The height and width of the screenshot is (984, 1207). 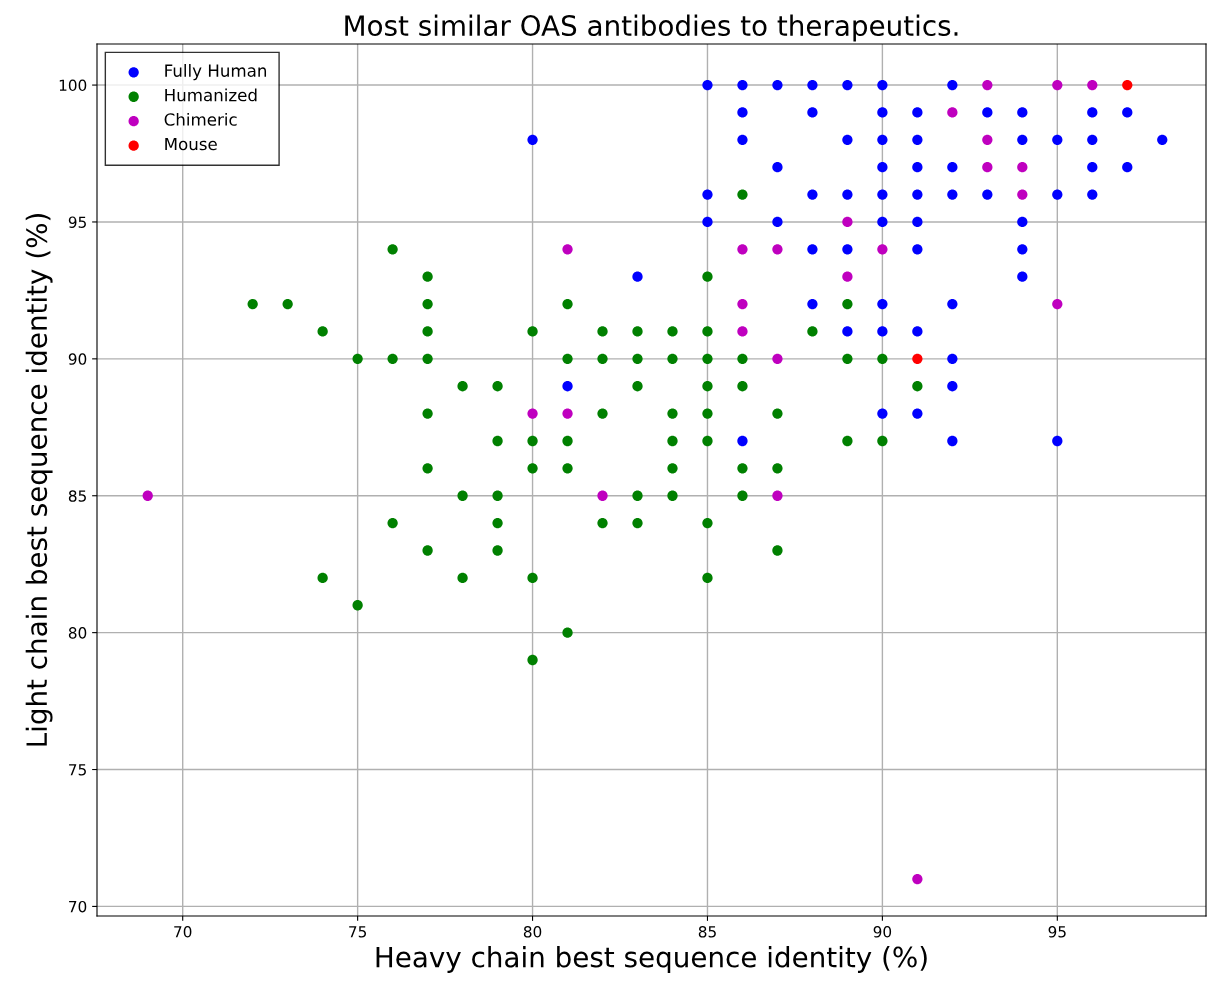 I want to click on y-tick-label: 80, so click(x=77, y=633).